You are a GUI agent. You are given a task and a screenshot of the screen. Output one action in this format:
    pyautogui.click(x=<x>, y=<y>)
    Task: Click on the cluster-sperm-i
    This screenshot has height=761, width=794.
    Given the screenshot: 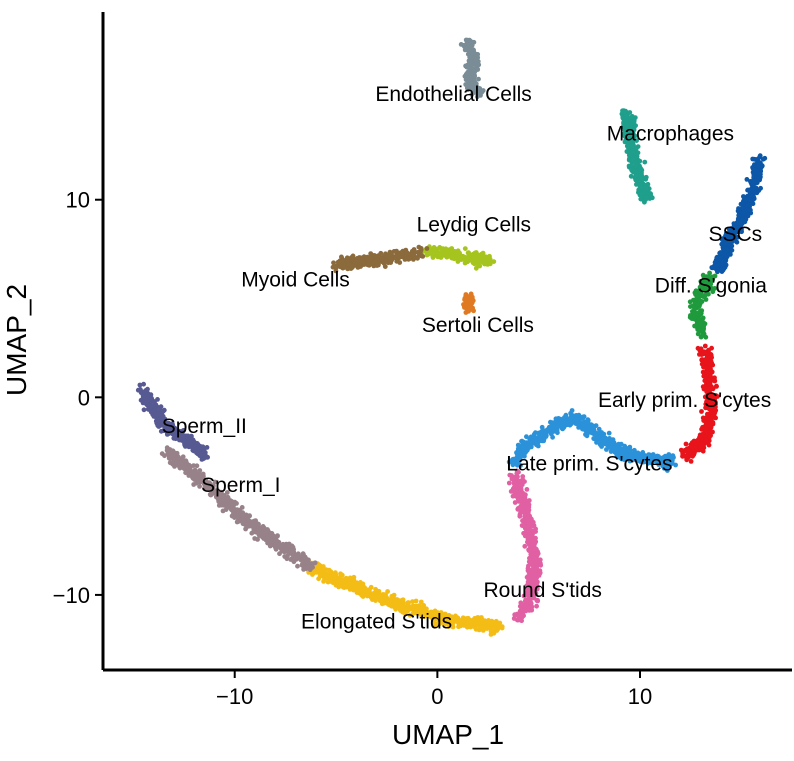 What is the action you would take?
    pyautogui.click(x=238, y=509)
    